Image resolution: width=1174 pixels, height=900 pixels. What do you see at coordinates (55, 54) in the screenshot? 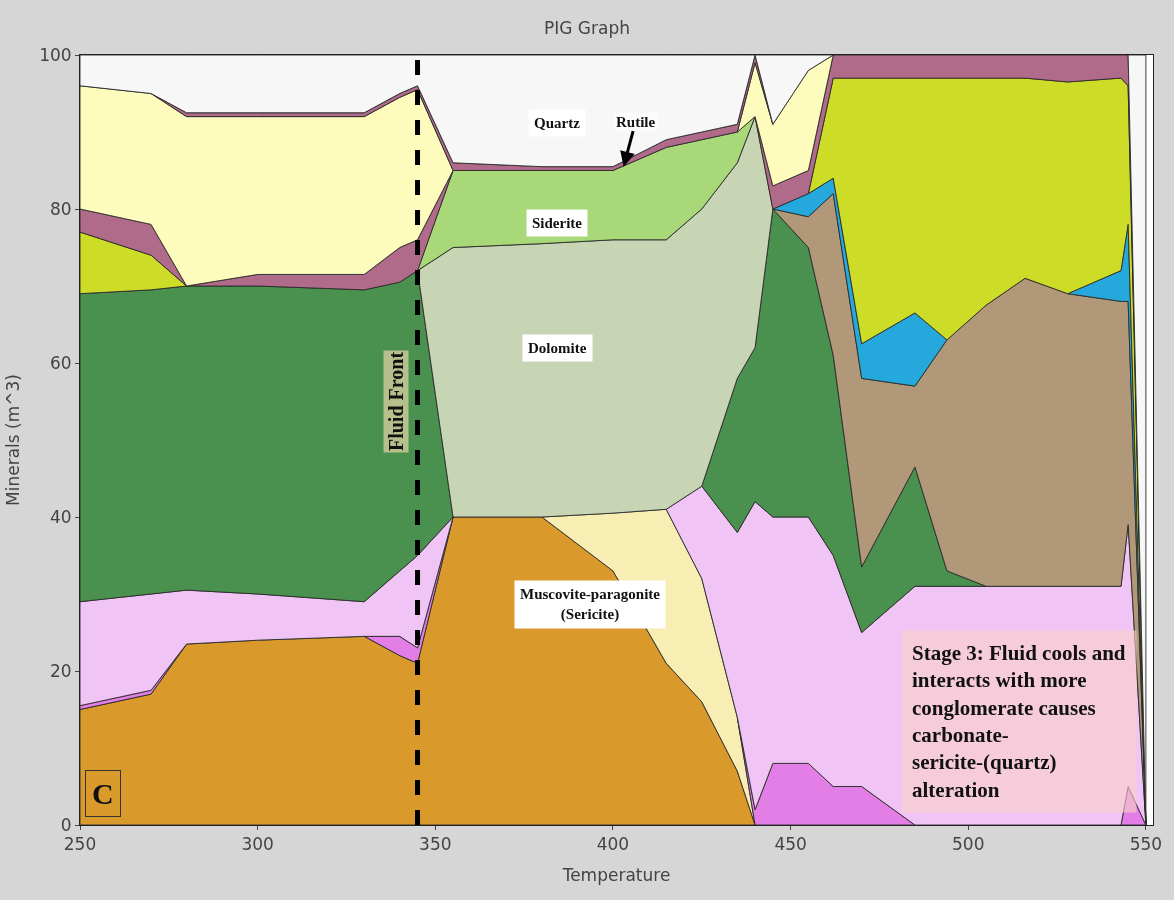
I see `y-tick-label: 100` at bounding box center [55, 54].